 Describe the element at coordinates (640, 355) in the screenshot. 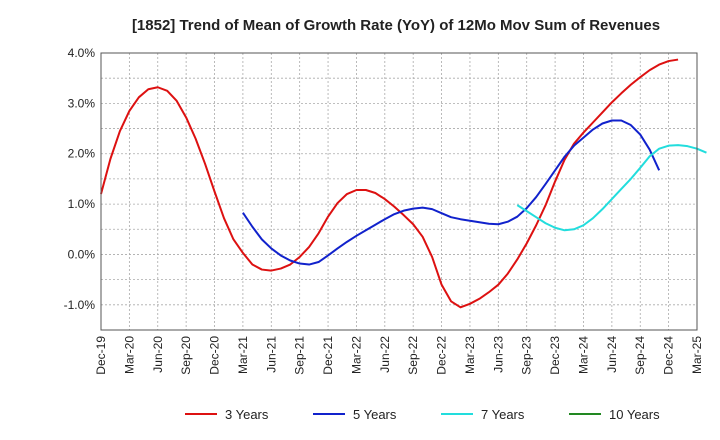

I see `x-tick-label: Sep-24` at that location.